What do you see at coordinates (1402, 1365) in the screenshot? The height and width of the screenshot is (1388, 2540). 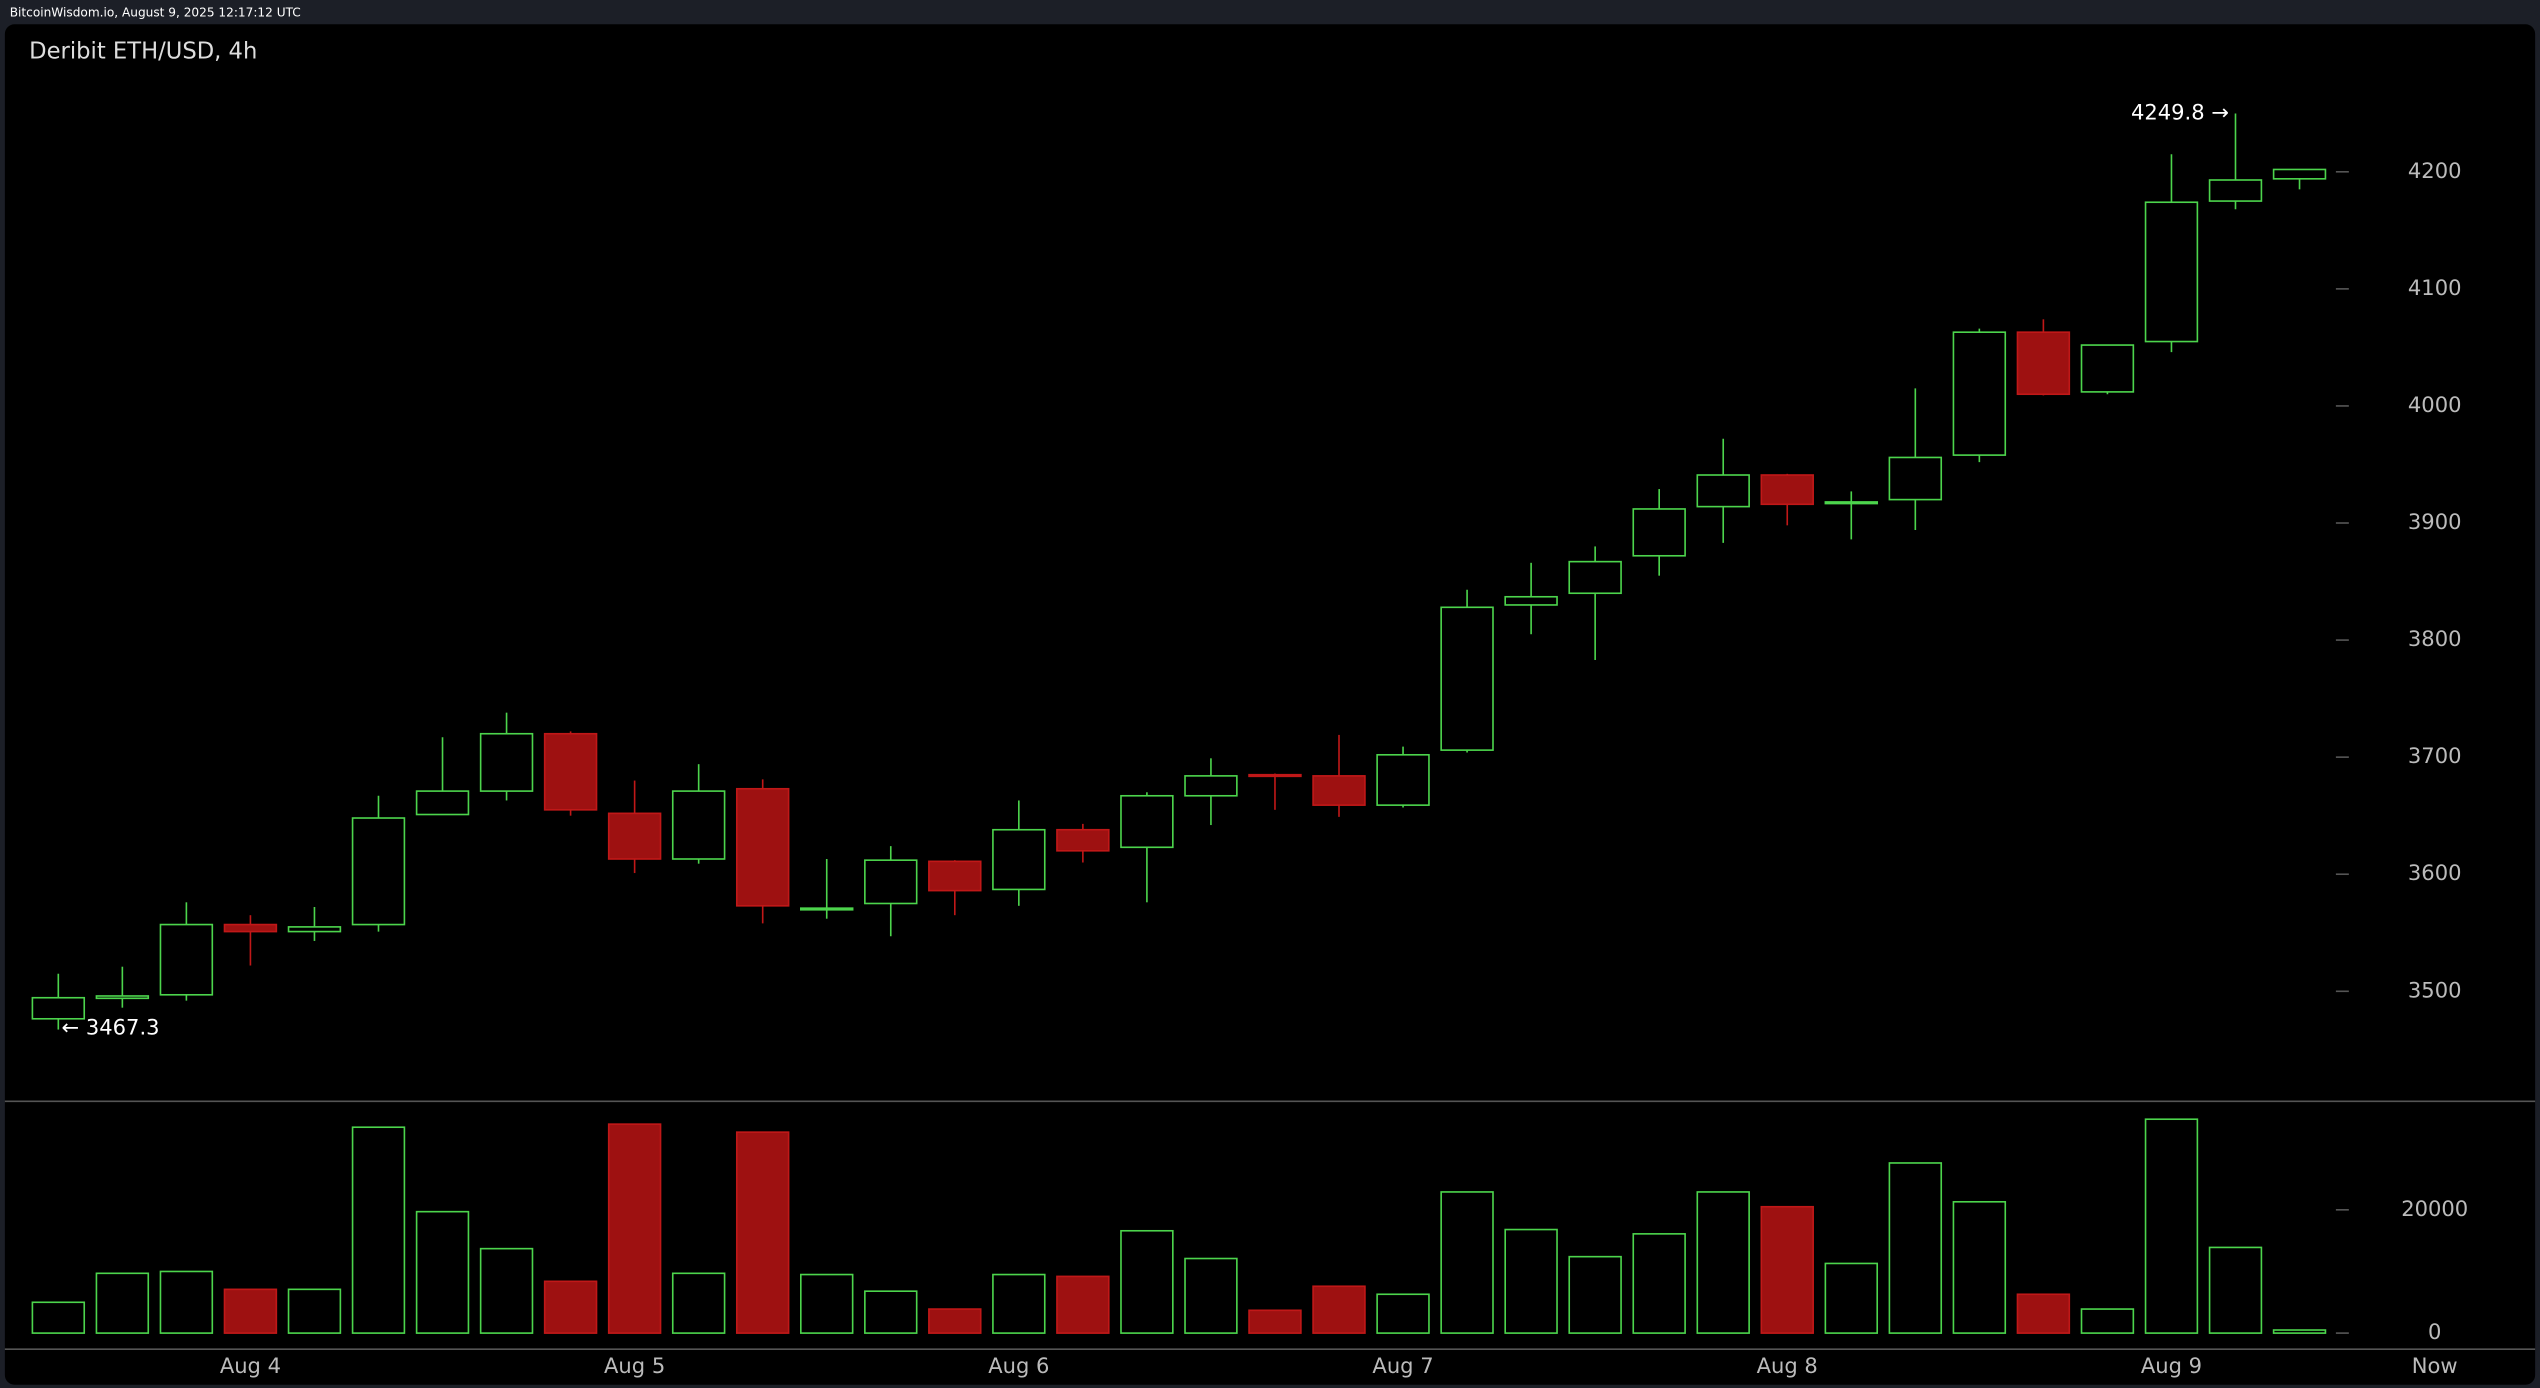 I see `x-tick-label: Aug 7` at bounding box center [1402, 1365].